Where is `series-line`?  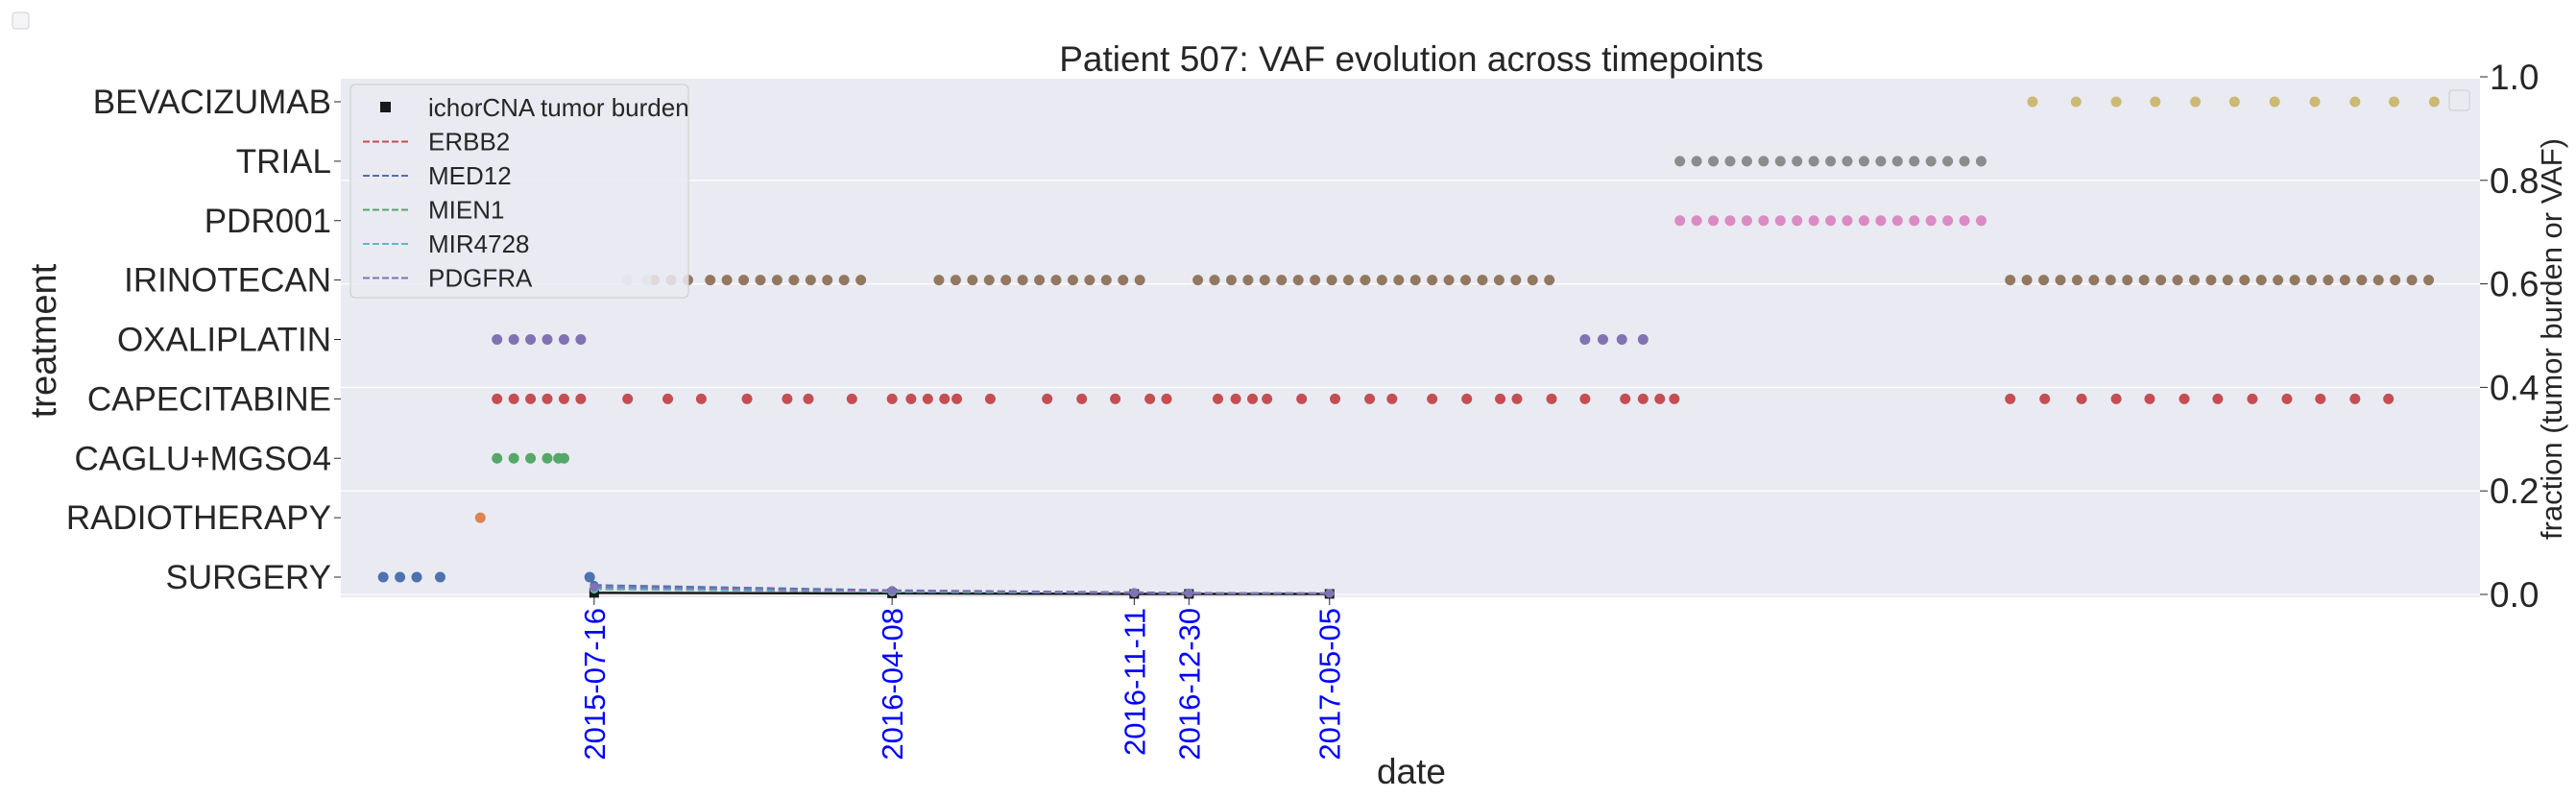
series-line is located at coordinates (961, 591).